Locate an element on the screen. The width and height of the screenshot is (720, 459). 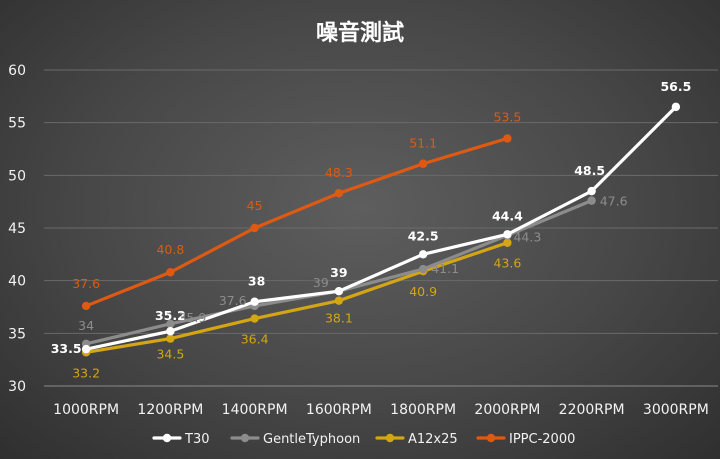
legend-label: T30 is located at coordinates (196, 439).